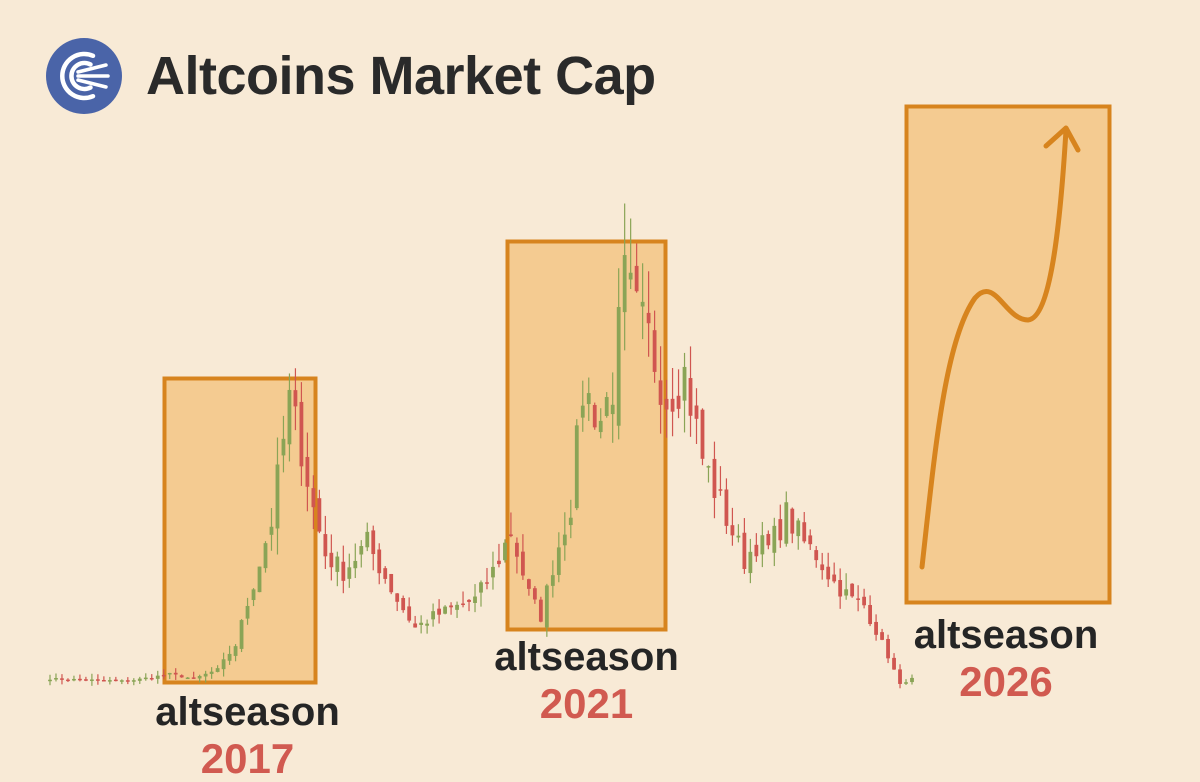 The image size is (1200, 782). I want to click on logo-icon, so click(84, 76).